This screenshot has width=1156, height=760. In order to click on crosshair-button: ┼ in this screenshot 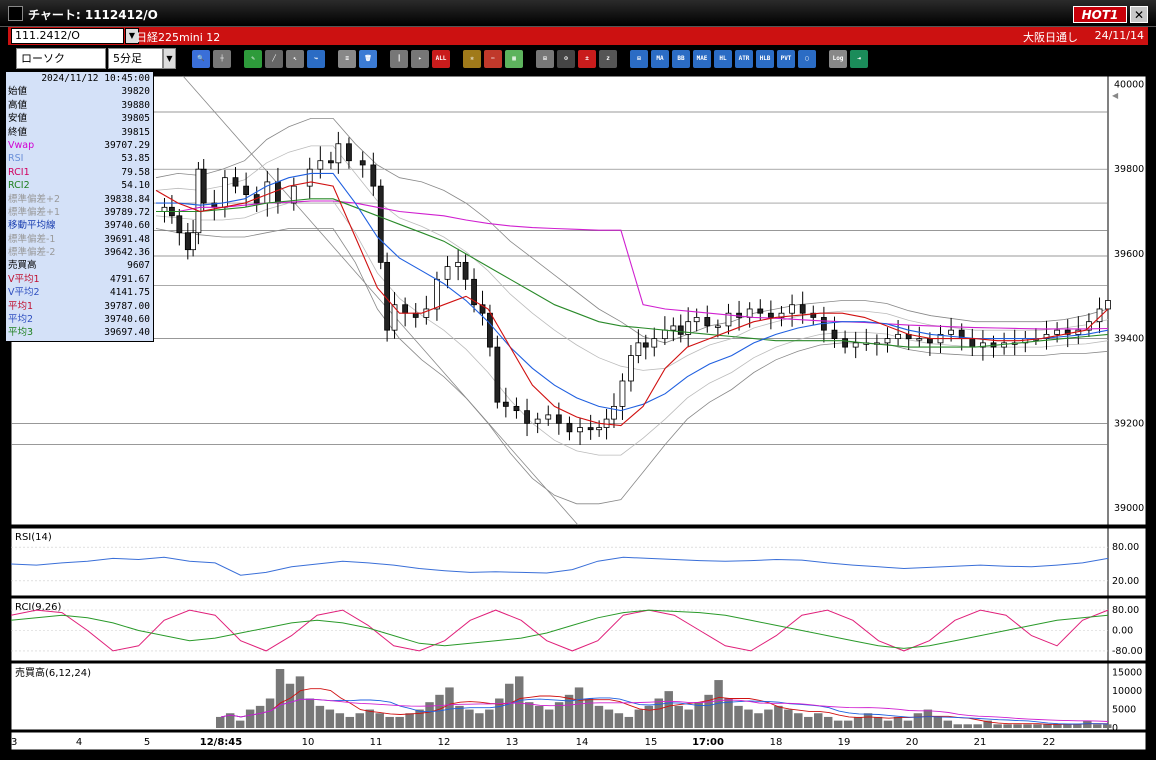, I will do `click(222, 59)`.